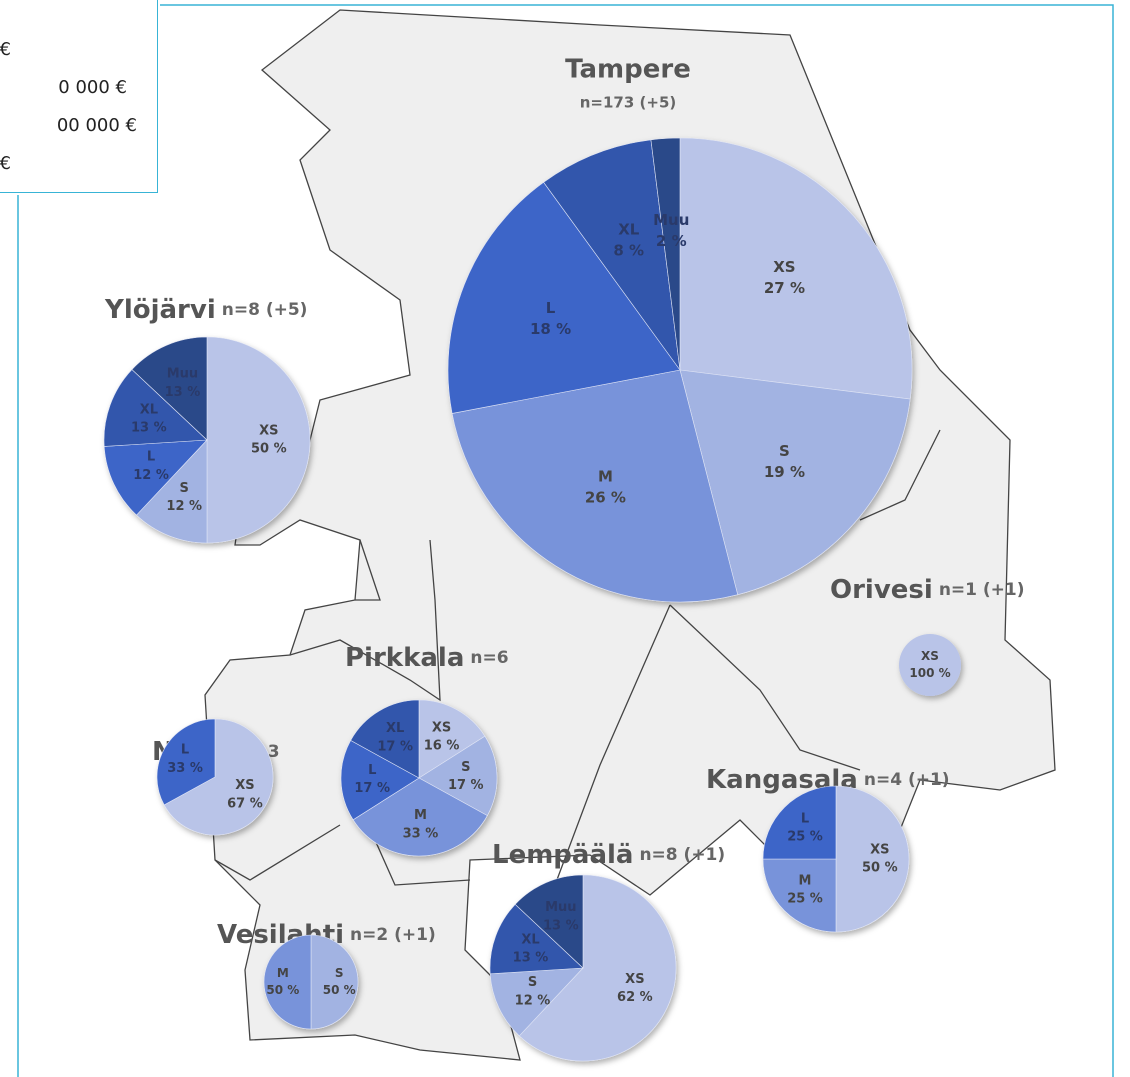 The height and width of the screenshot is (1077, 1130). I want to click on slice-value-label: 2 %, so click(671, 241).